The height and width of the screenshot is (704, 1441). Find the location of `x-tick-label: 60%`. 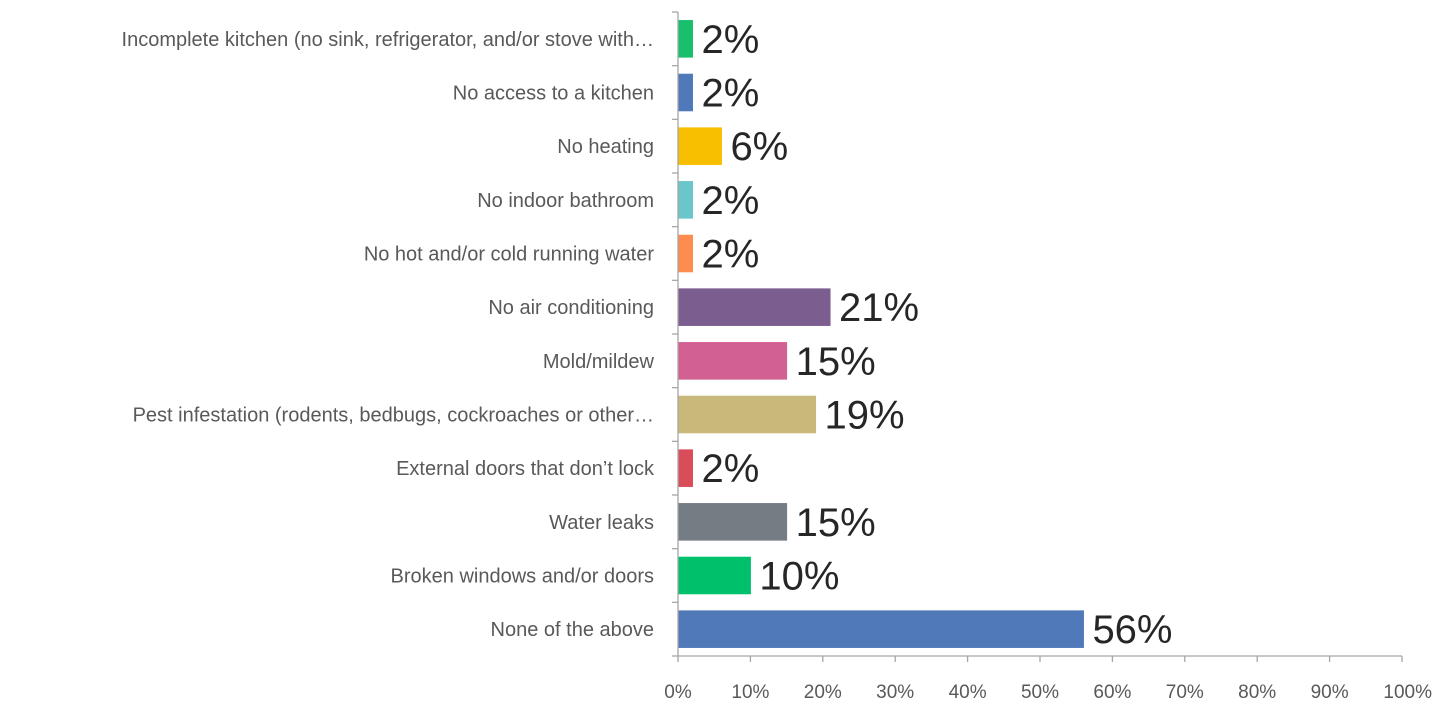

x-tick-label: 60% is located at coordinates (1112, 692).